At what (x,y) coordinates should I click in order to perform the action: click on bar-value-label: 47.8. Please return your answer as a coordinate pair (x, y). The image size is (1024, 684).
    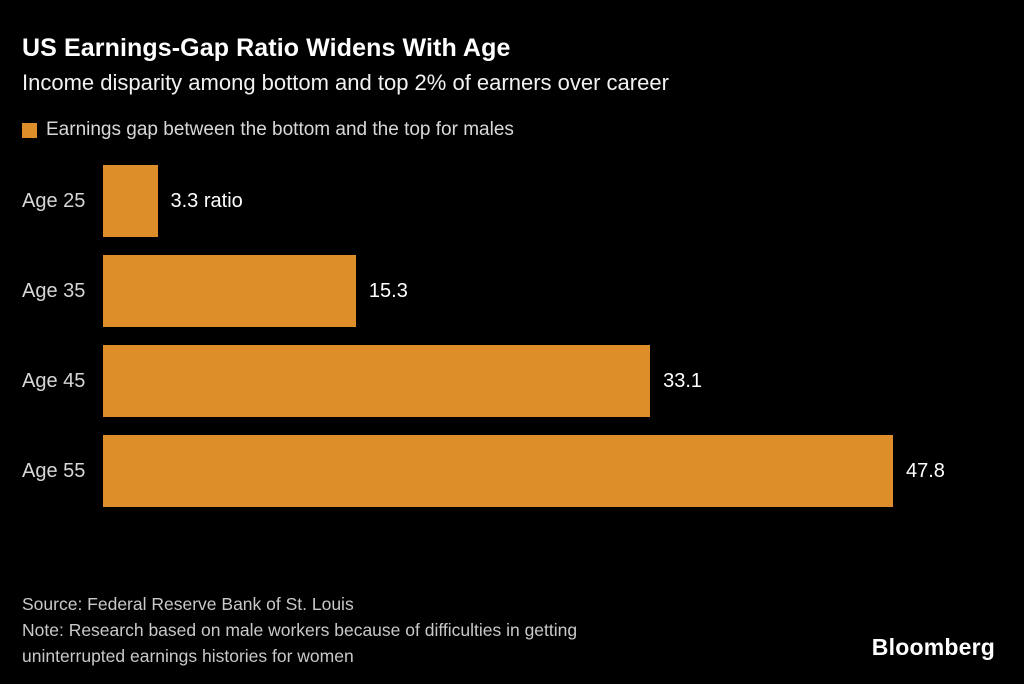
    Looking at the image, I should click on (925, 470).